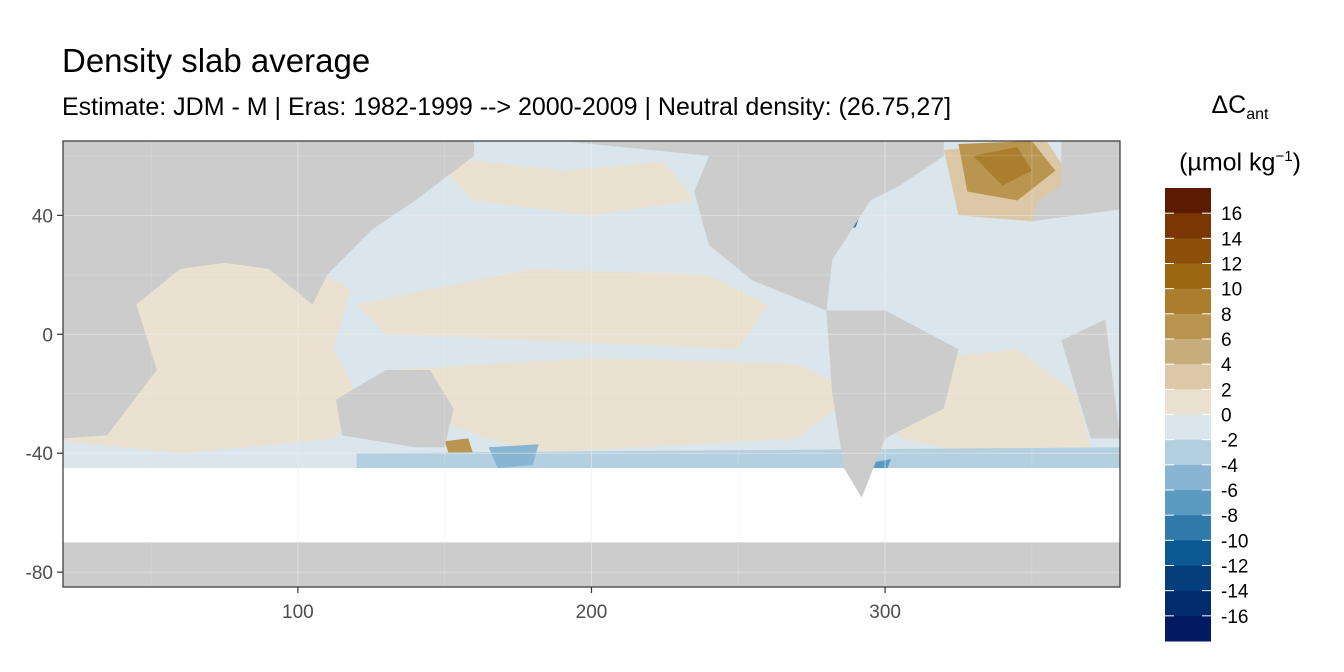  What do you see at coordinates (1075, 181) in the screenshot?
I see `land-europe` at bounding box center [1075, 181].